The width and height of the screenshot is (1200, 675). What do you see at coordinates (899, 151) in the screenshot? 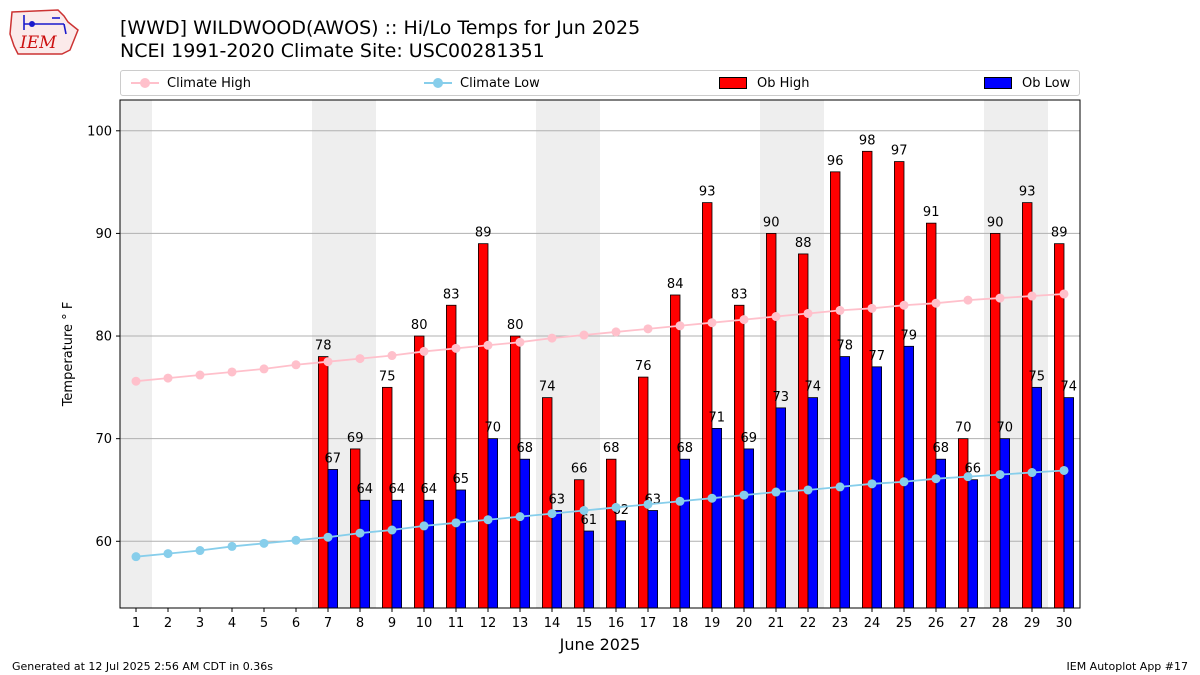
I see `ob-high-label: 97` at bounding box center [899, 151].